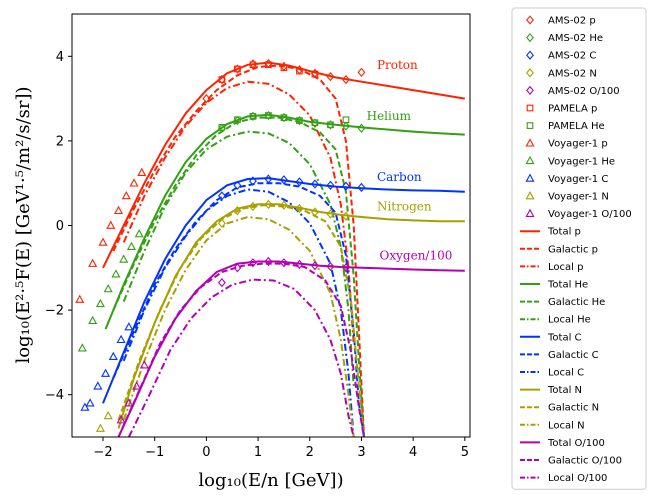 The width and height of the screenshot is (654, 497). What do you see at coordinates (578, 197) in the screenshot?
I see `legend-label: Voyager-1 N` at bounding box center [578, 197].